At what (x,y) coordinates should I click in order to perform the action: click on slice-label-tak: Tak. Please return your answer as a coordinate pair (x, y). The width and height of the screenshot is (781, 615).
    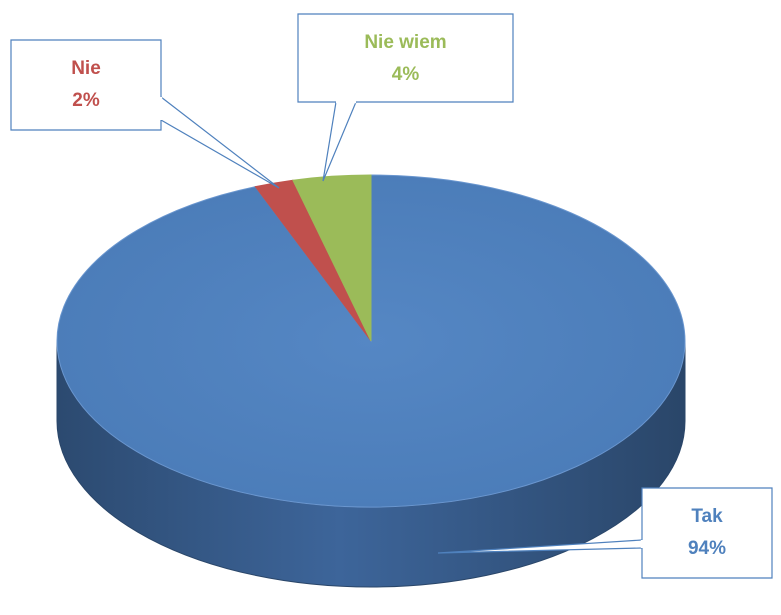
    Looking at the image, I should click on (707, 516).